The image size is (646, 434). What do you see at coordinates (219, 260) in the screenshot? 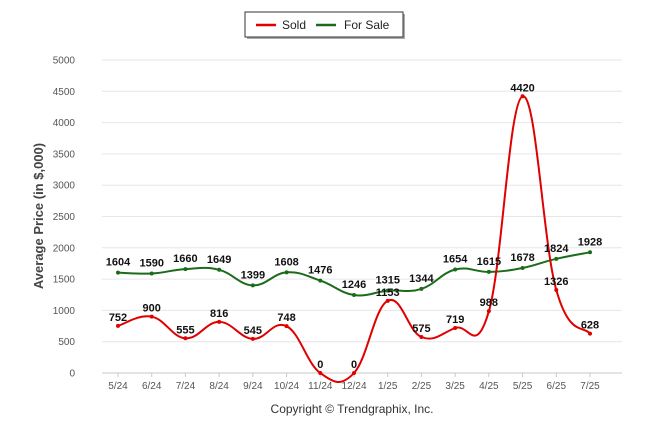
I see `data-label-for-sale: 1649` at bounding box center [219, 260].